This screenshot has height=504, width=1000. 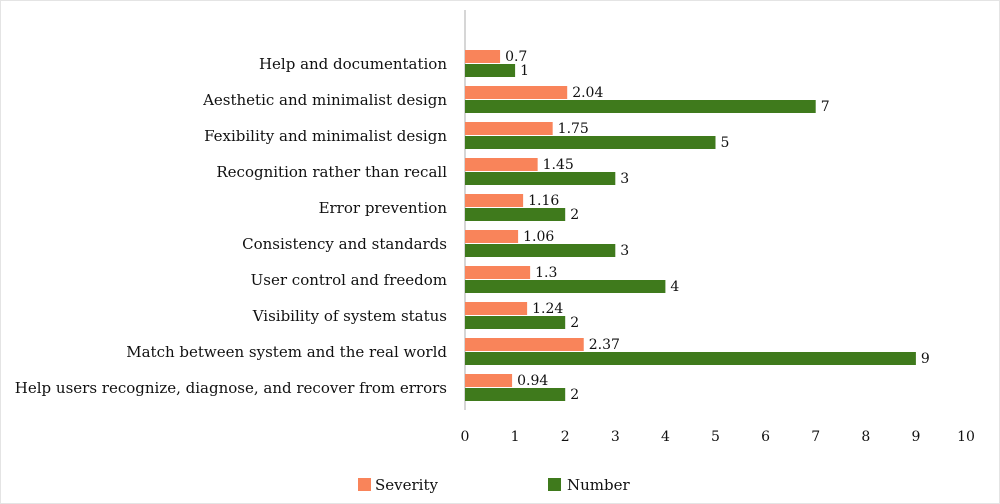 What do you see at coordinates (598, 485) in the screenshot?
I see `legend-label-number: Number` at bounding box center [598, 485].